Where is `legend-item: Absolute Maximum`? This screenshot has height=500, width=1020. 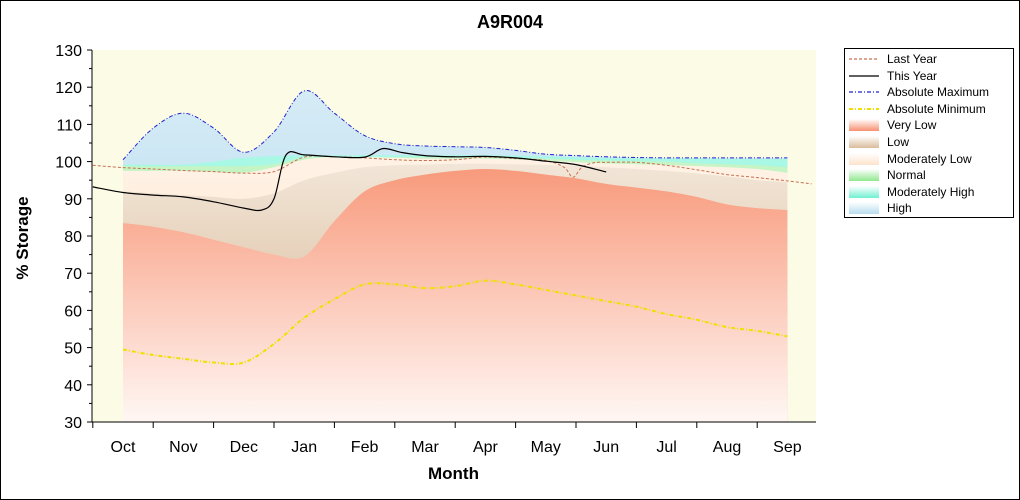
legend-item: Absolute Maximum is located at coordinates (929, 92).